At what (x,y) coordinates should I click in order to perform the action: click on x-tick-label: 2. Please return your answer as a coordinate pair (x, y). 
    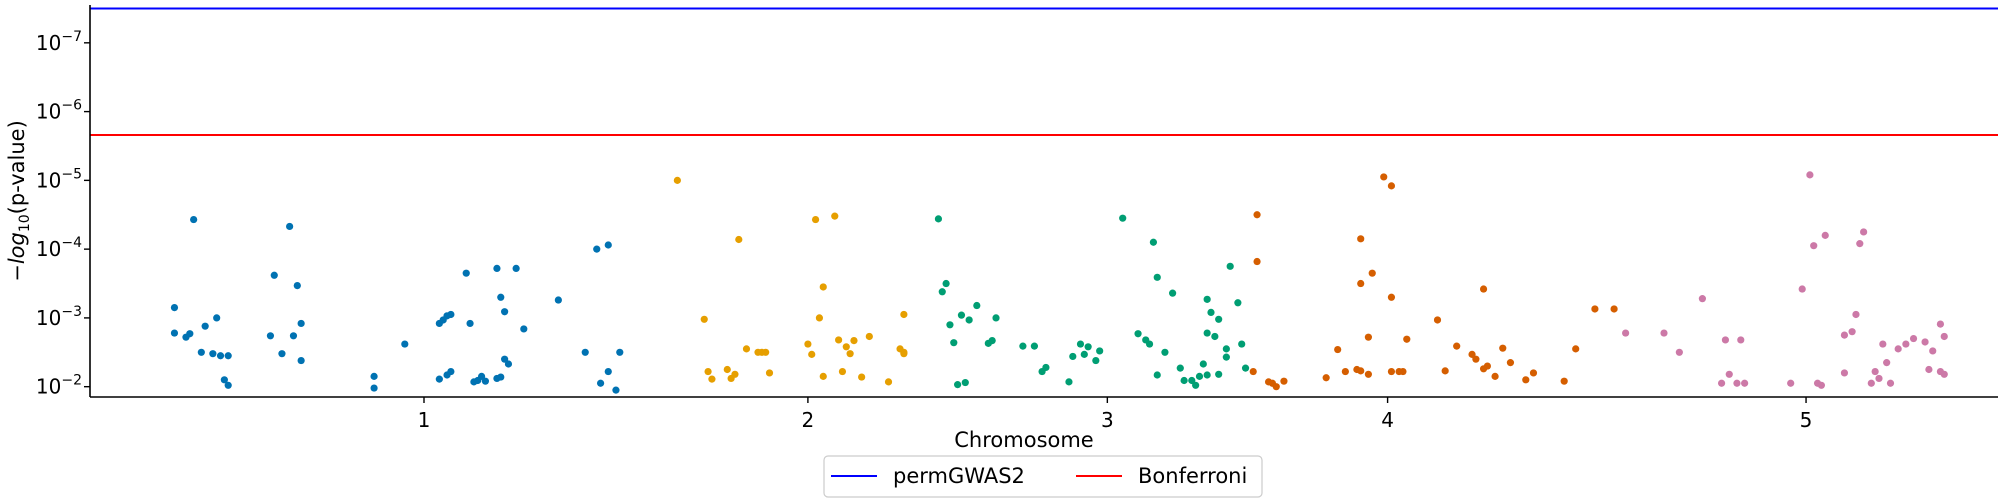
    Looking at the image, I should click on (808, 420).